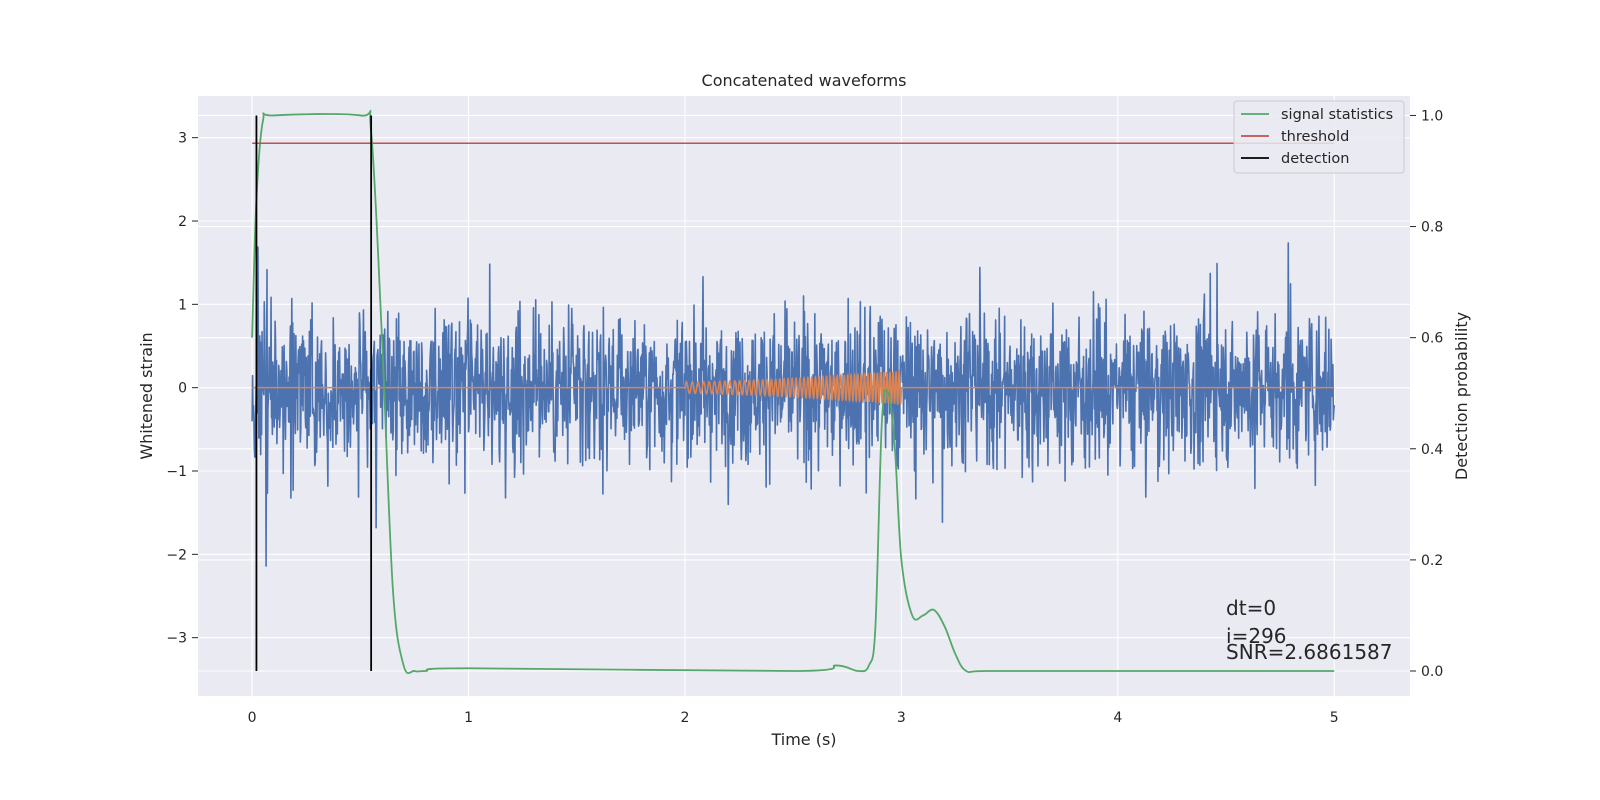  Describe the element at coordinates (176, 639) in the screenshot. I see `y-left-tick-label: −3` at that location.